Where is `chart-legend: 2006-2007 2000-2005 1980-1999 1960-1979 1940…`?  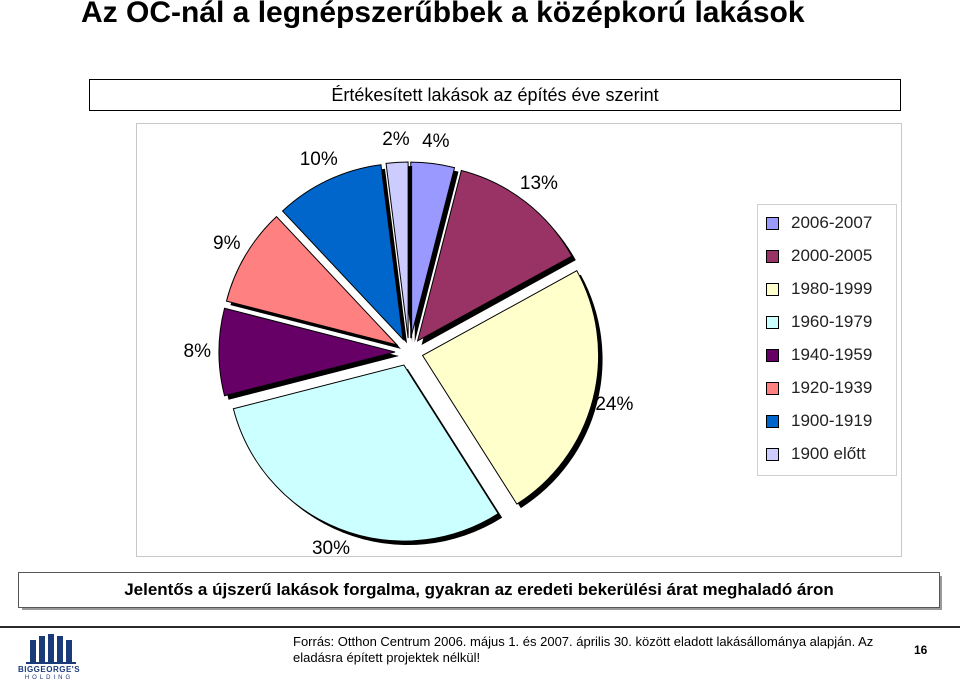
chart-legend: 2006-2007 2000-2005 1980-1999 1960-1979 1940… is located at coordinates (827, 340).